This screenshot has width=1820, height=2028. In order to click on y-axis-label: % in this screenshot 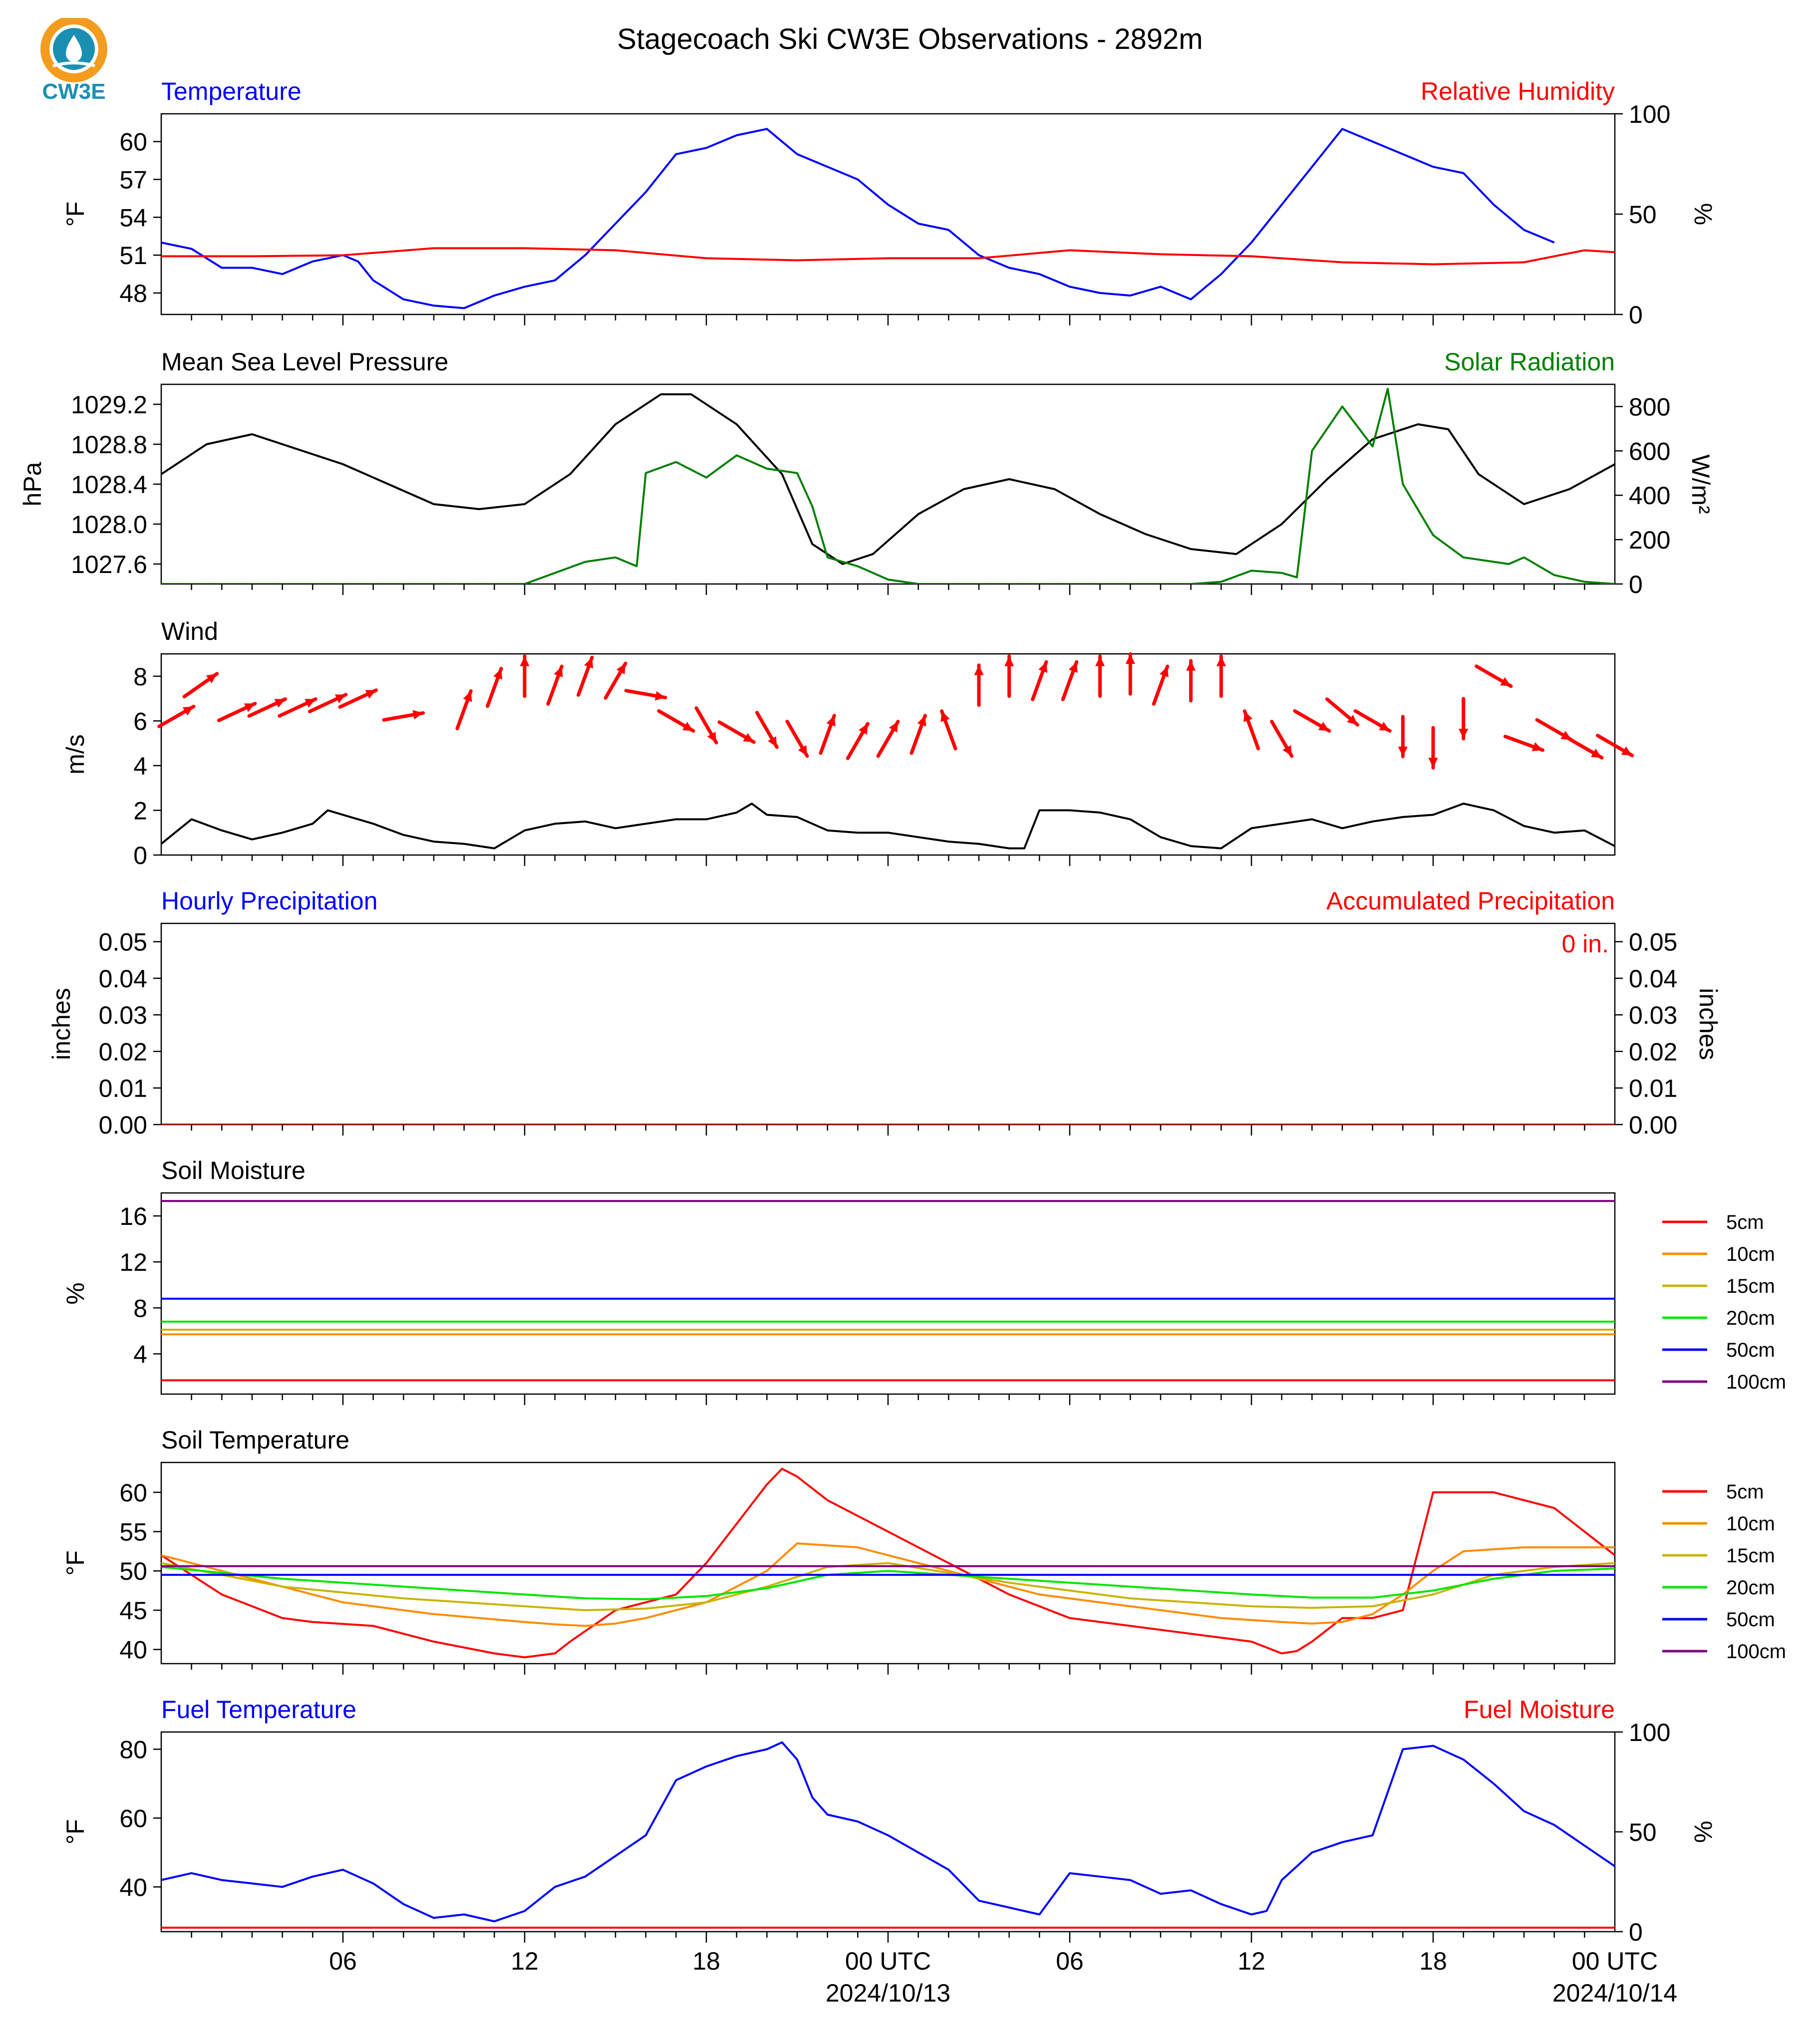, I will do `click(75, 1293)`.